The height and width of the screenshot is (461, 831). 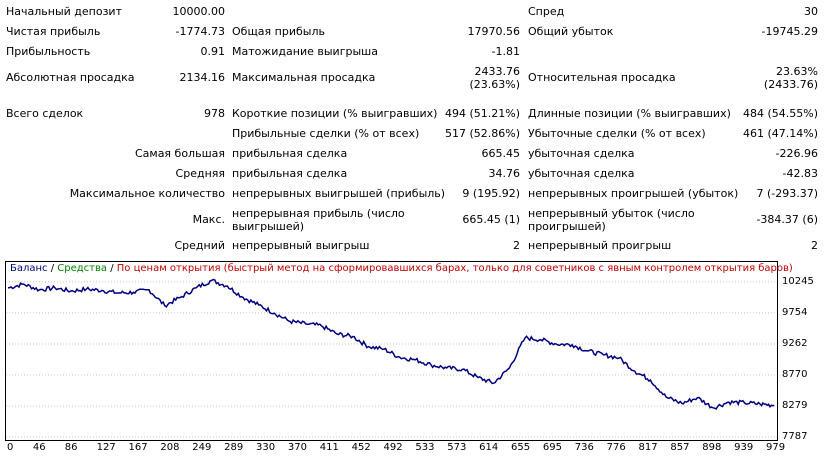 What do you see at coordinates (147, 193) in the screenshot?
I see `max-count-label: Максимальное количество` at bounding box center [147, 193].